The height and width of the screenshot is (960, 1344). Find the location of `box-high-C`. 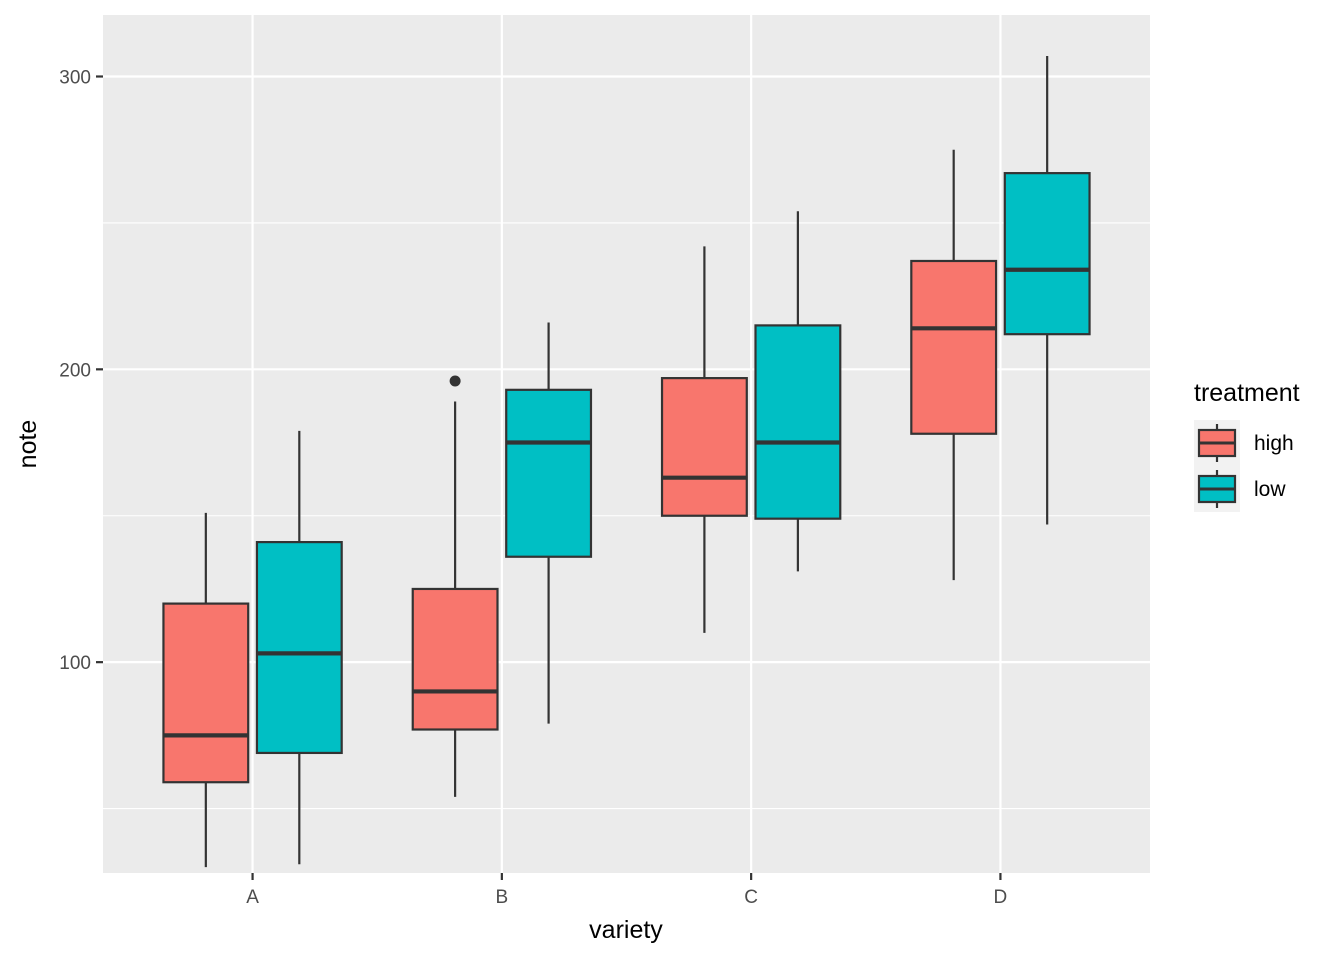

box-high-C is located at coordinates (704, 439).